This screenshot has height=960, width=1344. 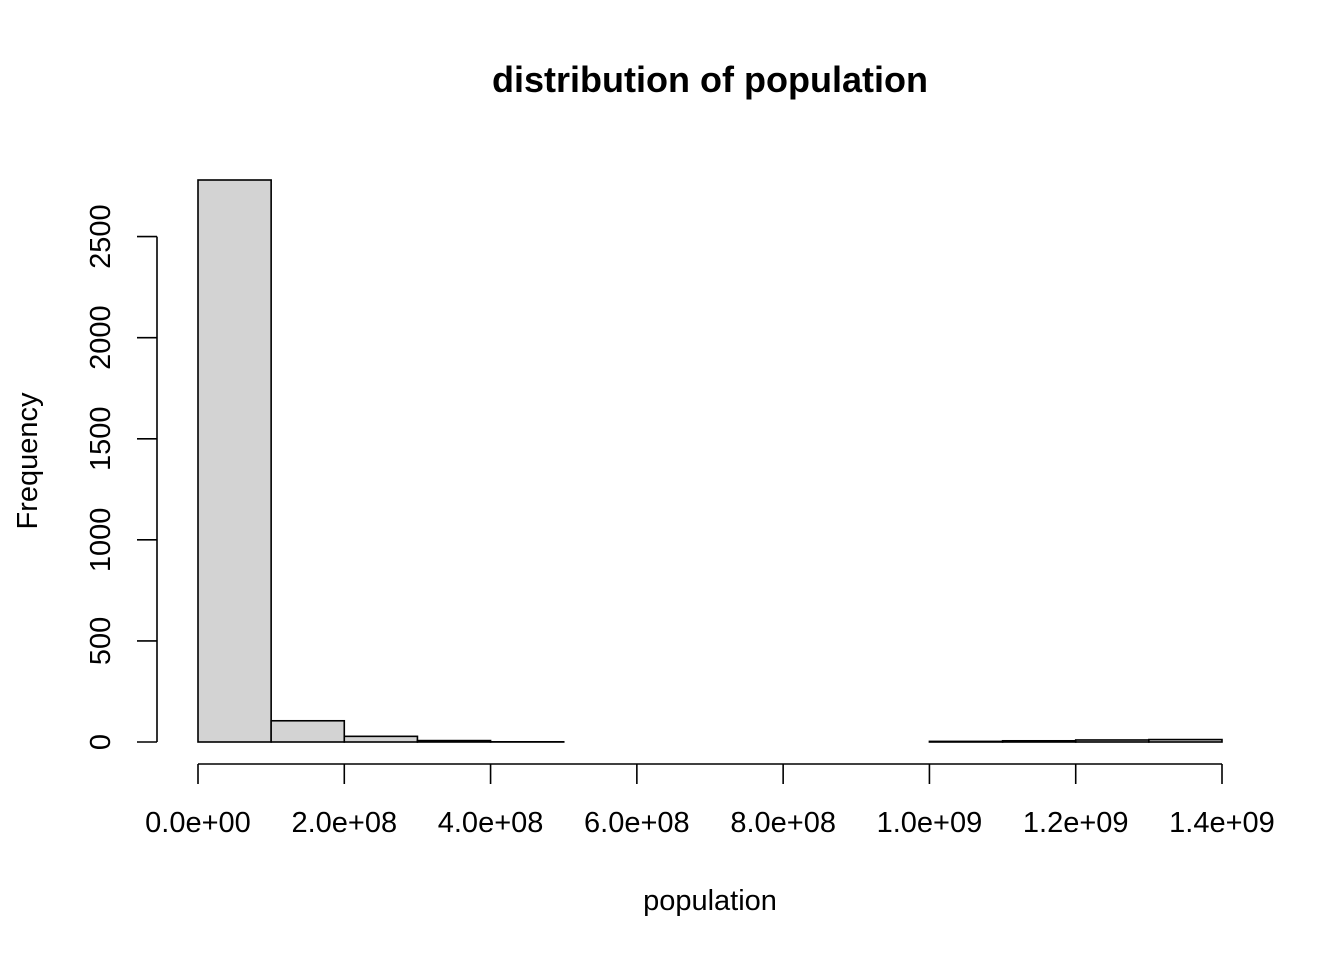 What do you see at coordinates (1222, 823) in the screenshot?
I see `x-tick-label: 1.4e+09` at bounding box center [1222, 823].